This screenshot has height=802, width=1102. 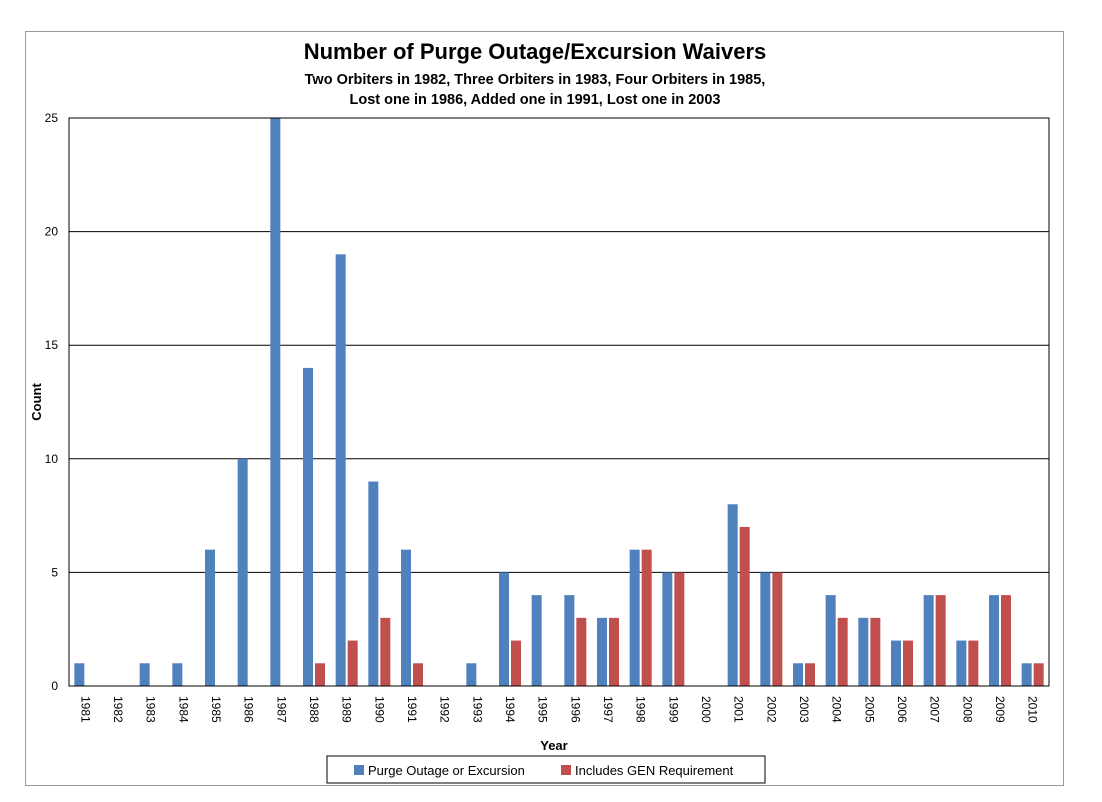 I want to click on bar-purge-1999, so click(x=667, y=629).